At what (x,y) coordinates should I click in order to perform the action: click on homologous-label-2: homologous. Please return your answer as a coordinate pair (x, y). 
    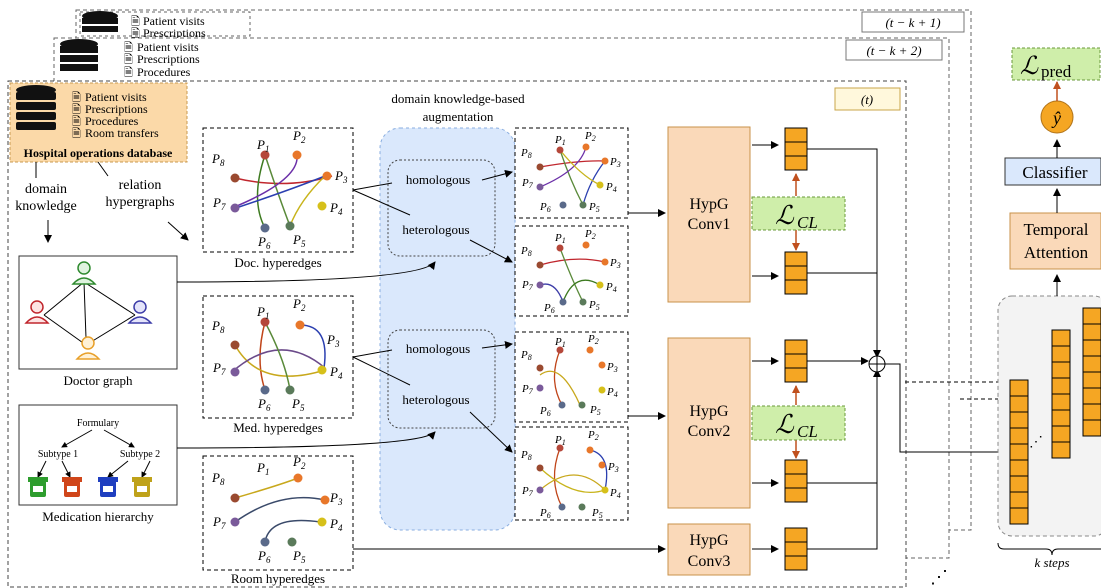
    Looking at the image, I should click on (438, 348).